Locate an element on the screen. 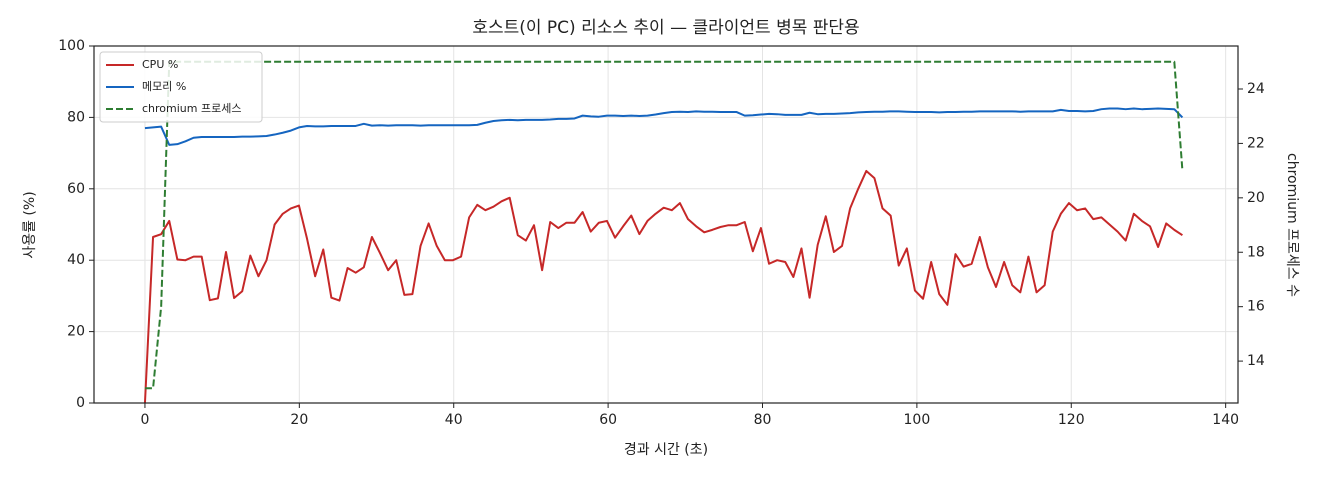  y2-tick-label: 22 is located at coordinates (1256, 143).